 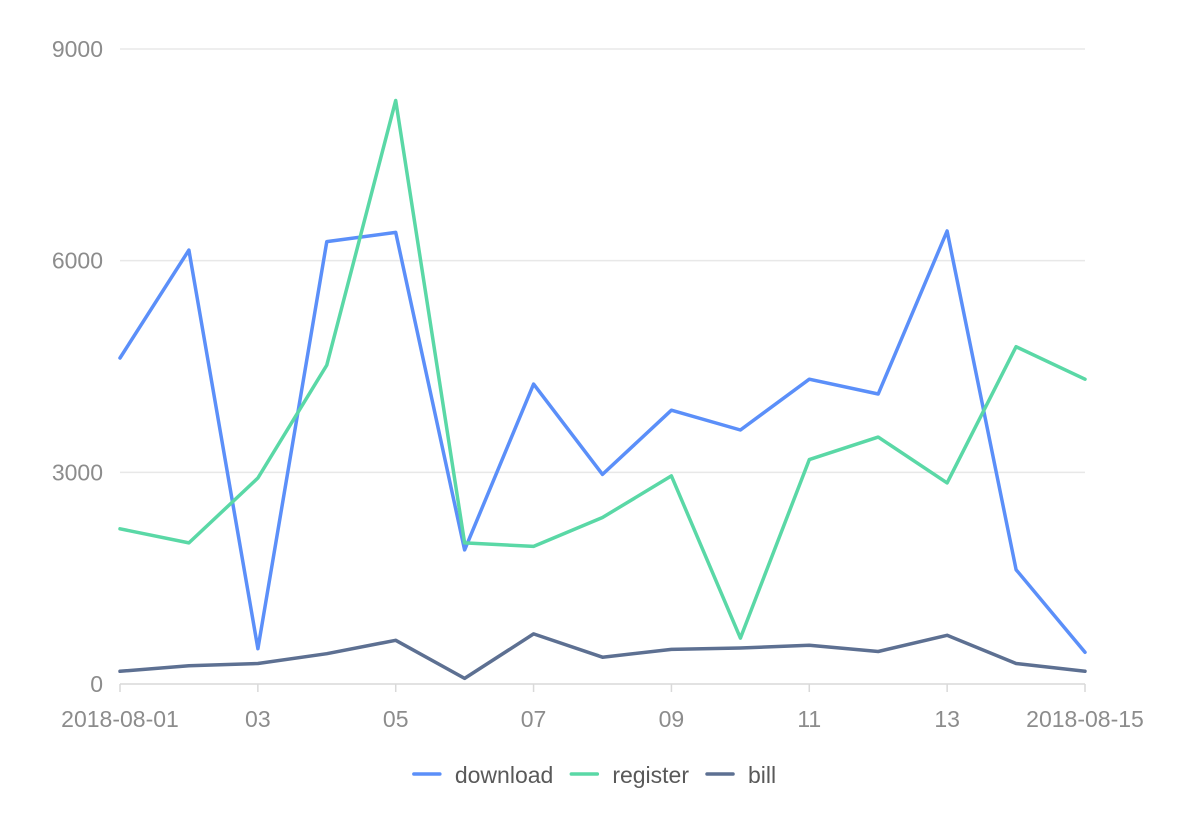 What do you see at coordinates (77, 261) in the screenshot?
I see `y-tick-label: 6000` at bounding box center [77, 261].